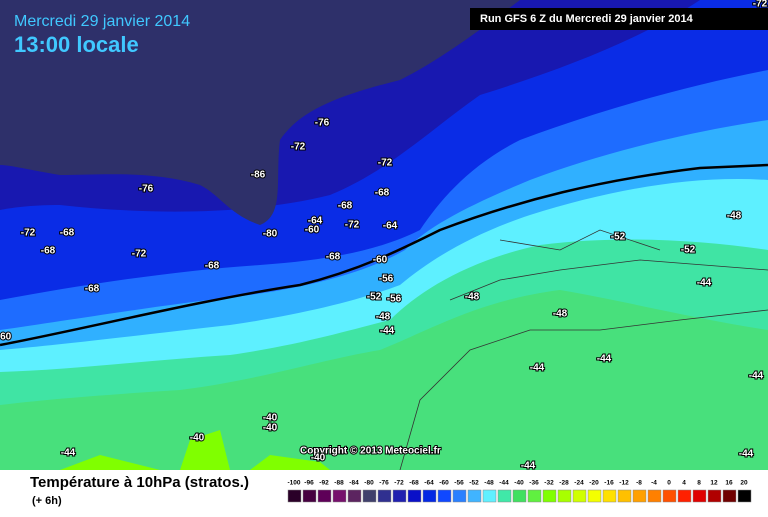 This screenshot has width=768, height=517. What do you see at coordinates (654, 483) in the screenshot?
I see `scale-label: -4` at bounding box center [654, 483].